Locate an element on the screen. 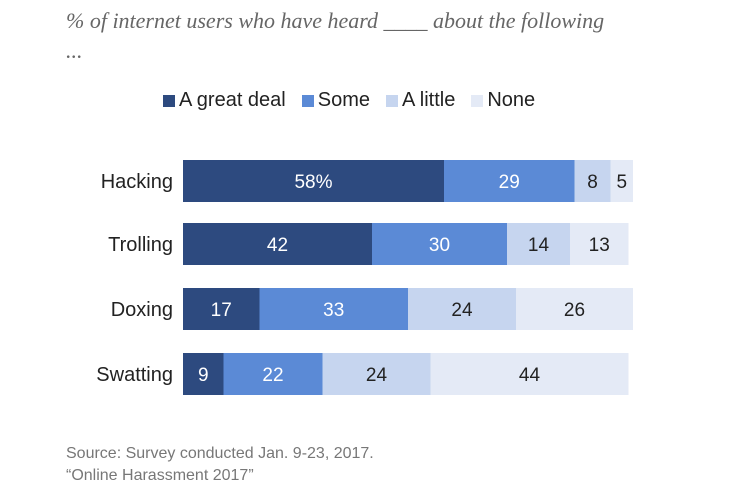 Image resolution: width=755 pixels, height=497 pixels. legend-item: A little is located at coordinates (420, 100).